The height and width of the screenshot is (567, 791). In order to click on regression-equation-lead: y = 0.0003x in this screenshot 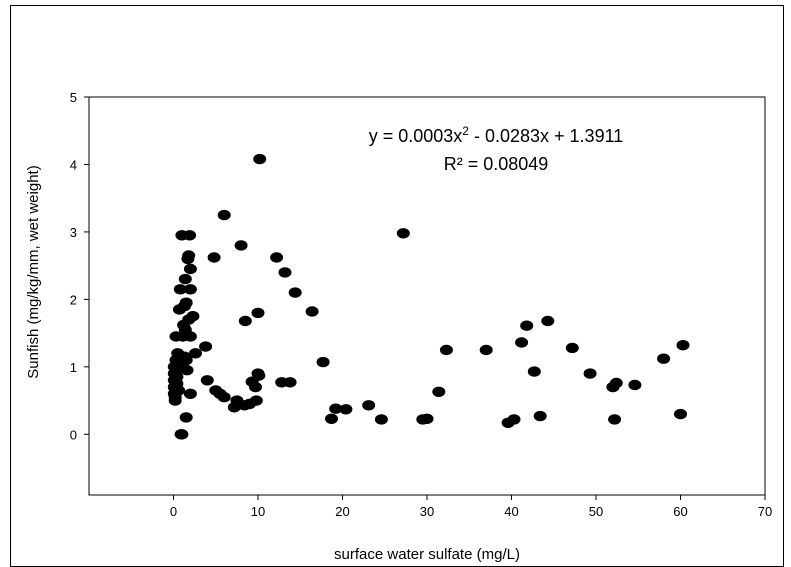, I will do `click(416, 136)`.